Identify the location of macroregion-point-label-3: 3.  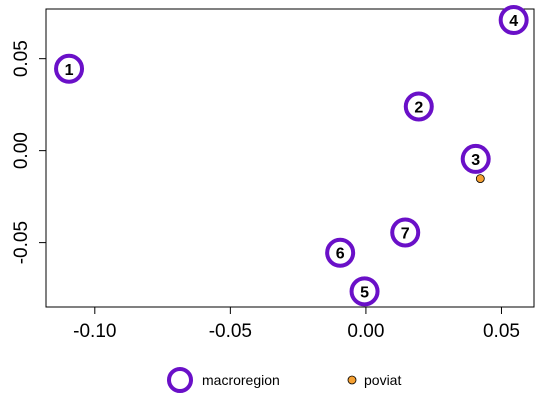
(475, 160).